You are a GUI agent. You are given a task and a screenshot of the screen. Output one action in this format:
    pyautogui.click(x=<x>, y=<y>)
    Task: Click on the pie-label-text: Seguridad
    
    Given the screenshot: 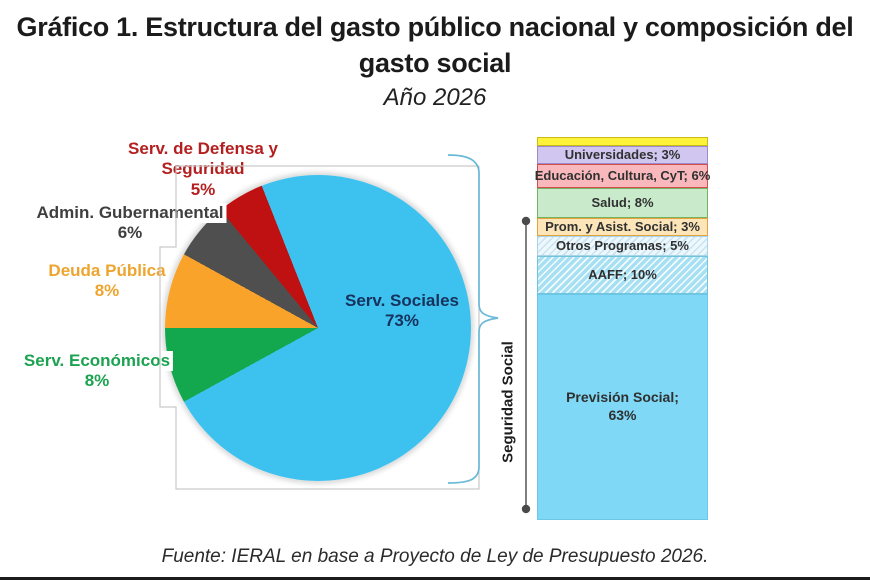 What is the action you would take?
    pyautogui.click(x=203, y=169)
    